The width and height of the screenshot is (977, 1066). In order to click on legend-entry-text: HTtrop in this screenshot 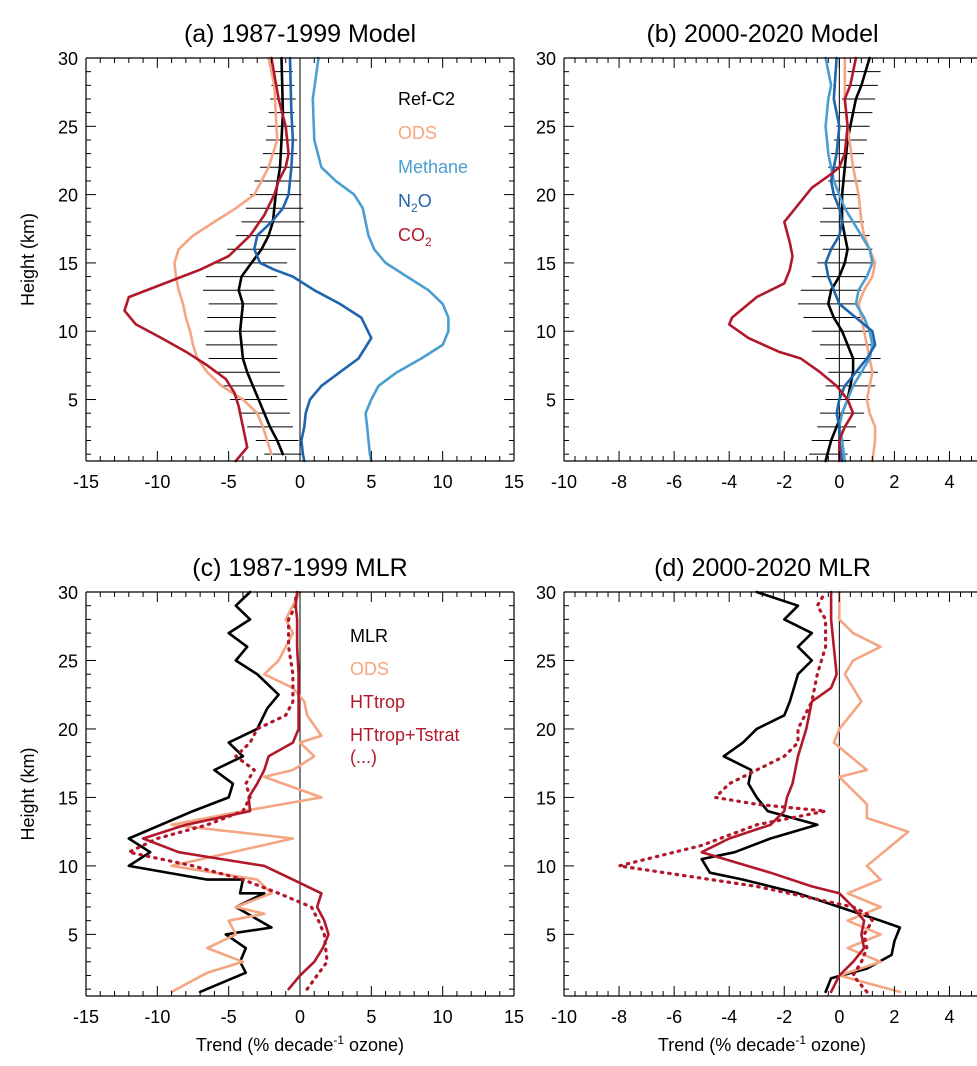, I will do `click(377, 702)`.